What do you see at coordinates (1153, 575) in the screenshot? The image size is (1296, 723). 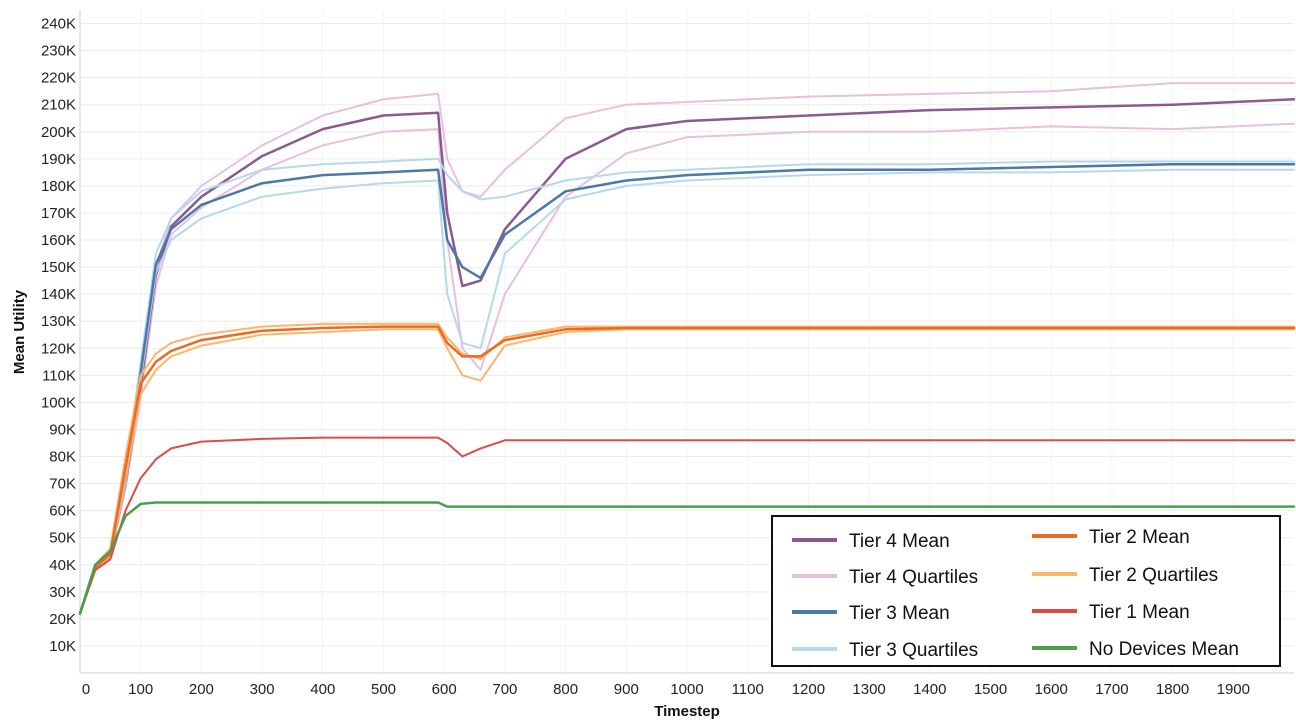 I see `legend-label: Tier 2 Quartiles` at bounding box center [1153, 575].